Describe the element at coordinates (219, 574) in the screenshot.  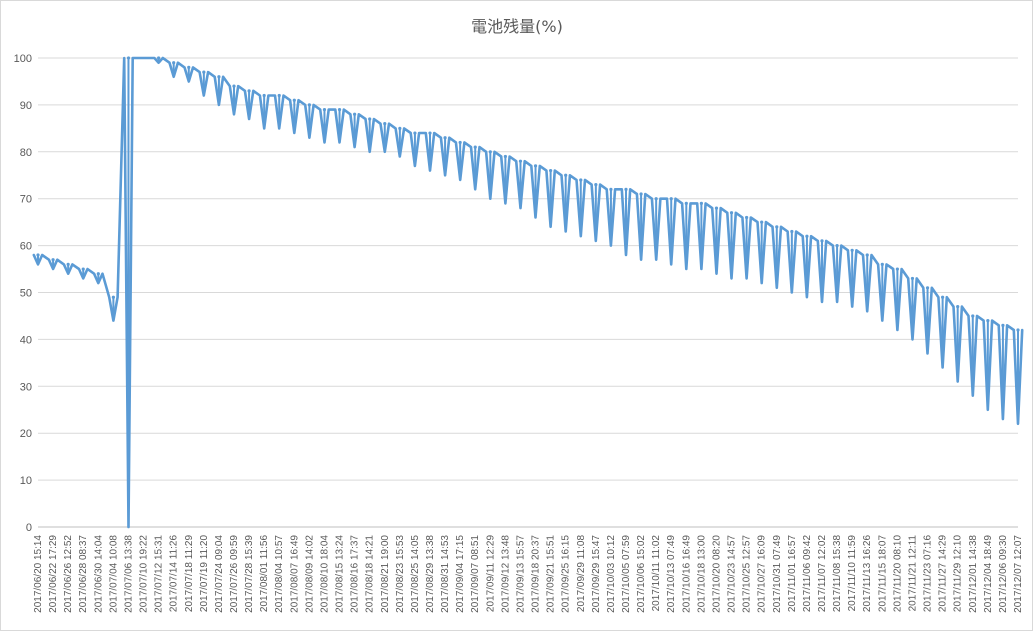
I see `x-tick-label: 2017/07/24 09:04` at that location.